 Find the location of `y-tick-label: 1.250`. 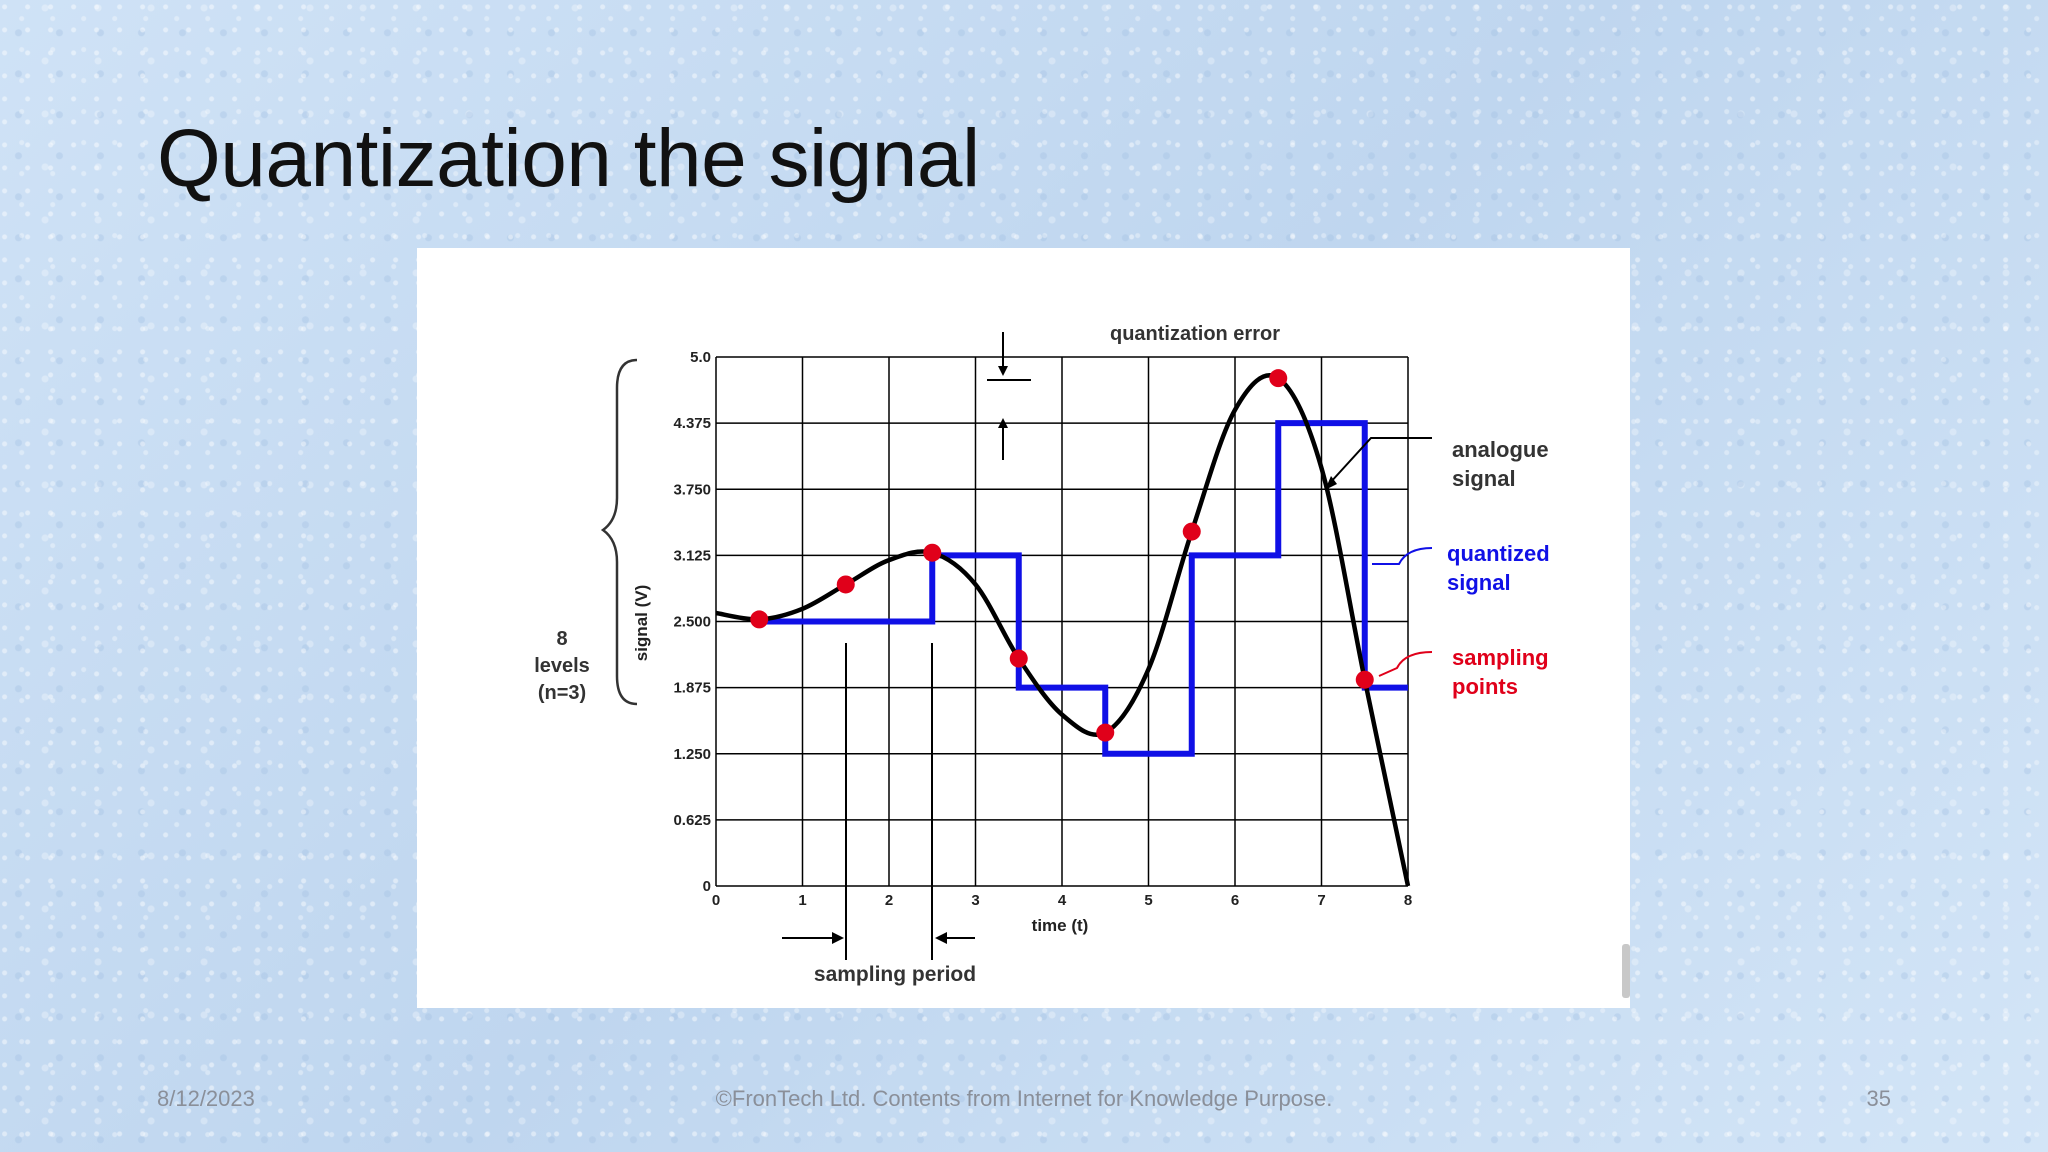

y-tick-label: 1.250 is located at coordinates (692, 754).